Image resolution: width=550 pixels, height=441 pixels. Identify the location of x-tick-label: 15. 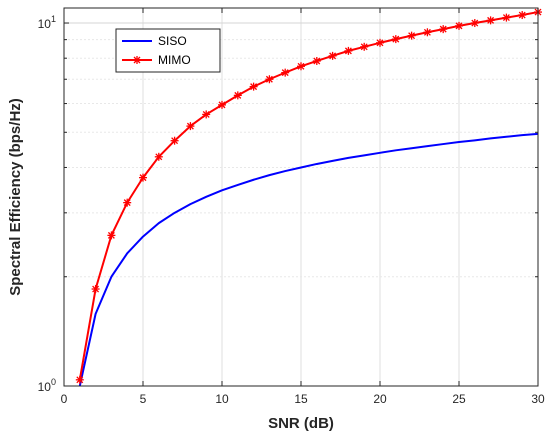
(301, 399).